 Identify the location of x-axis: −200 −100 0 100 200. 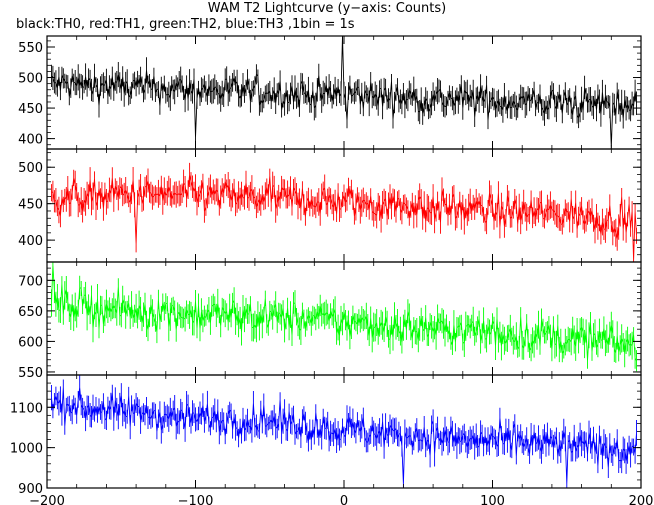
(341, 499).